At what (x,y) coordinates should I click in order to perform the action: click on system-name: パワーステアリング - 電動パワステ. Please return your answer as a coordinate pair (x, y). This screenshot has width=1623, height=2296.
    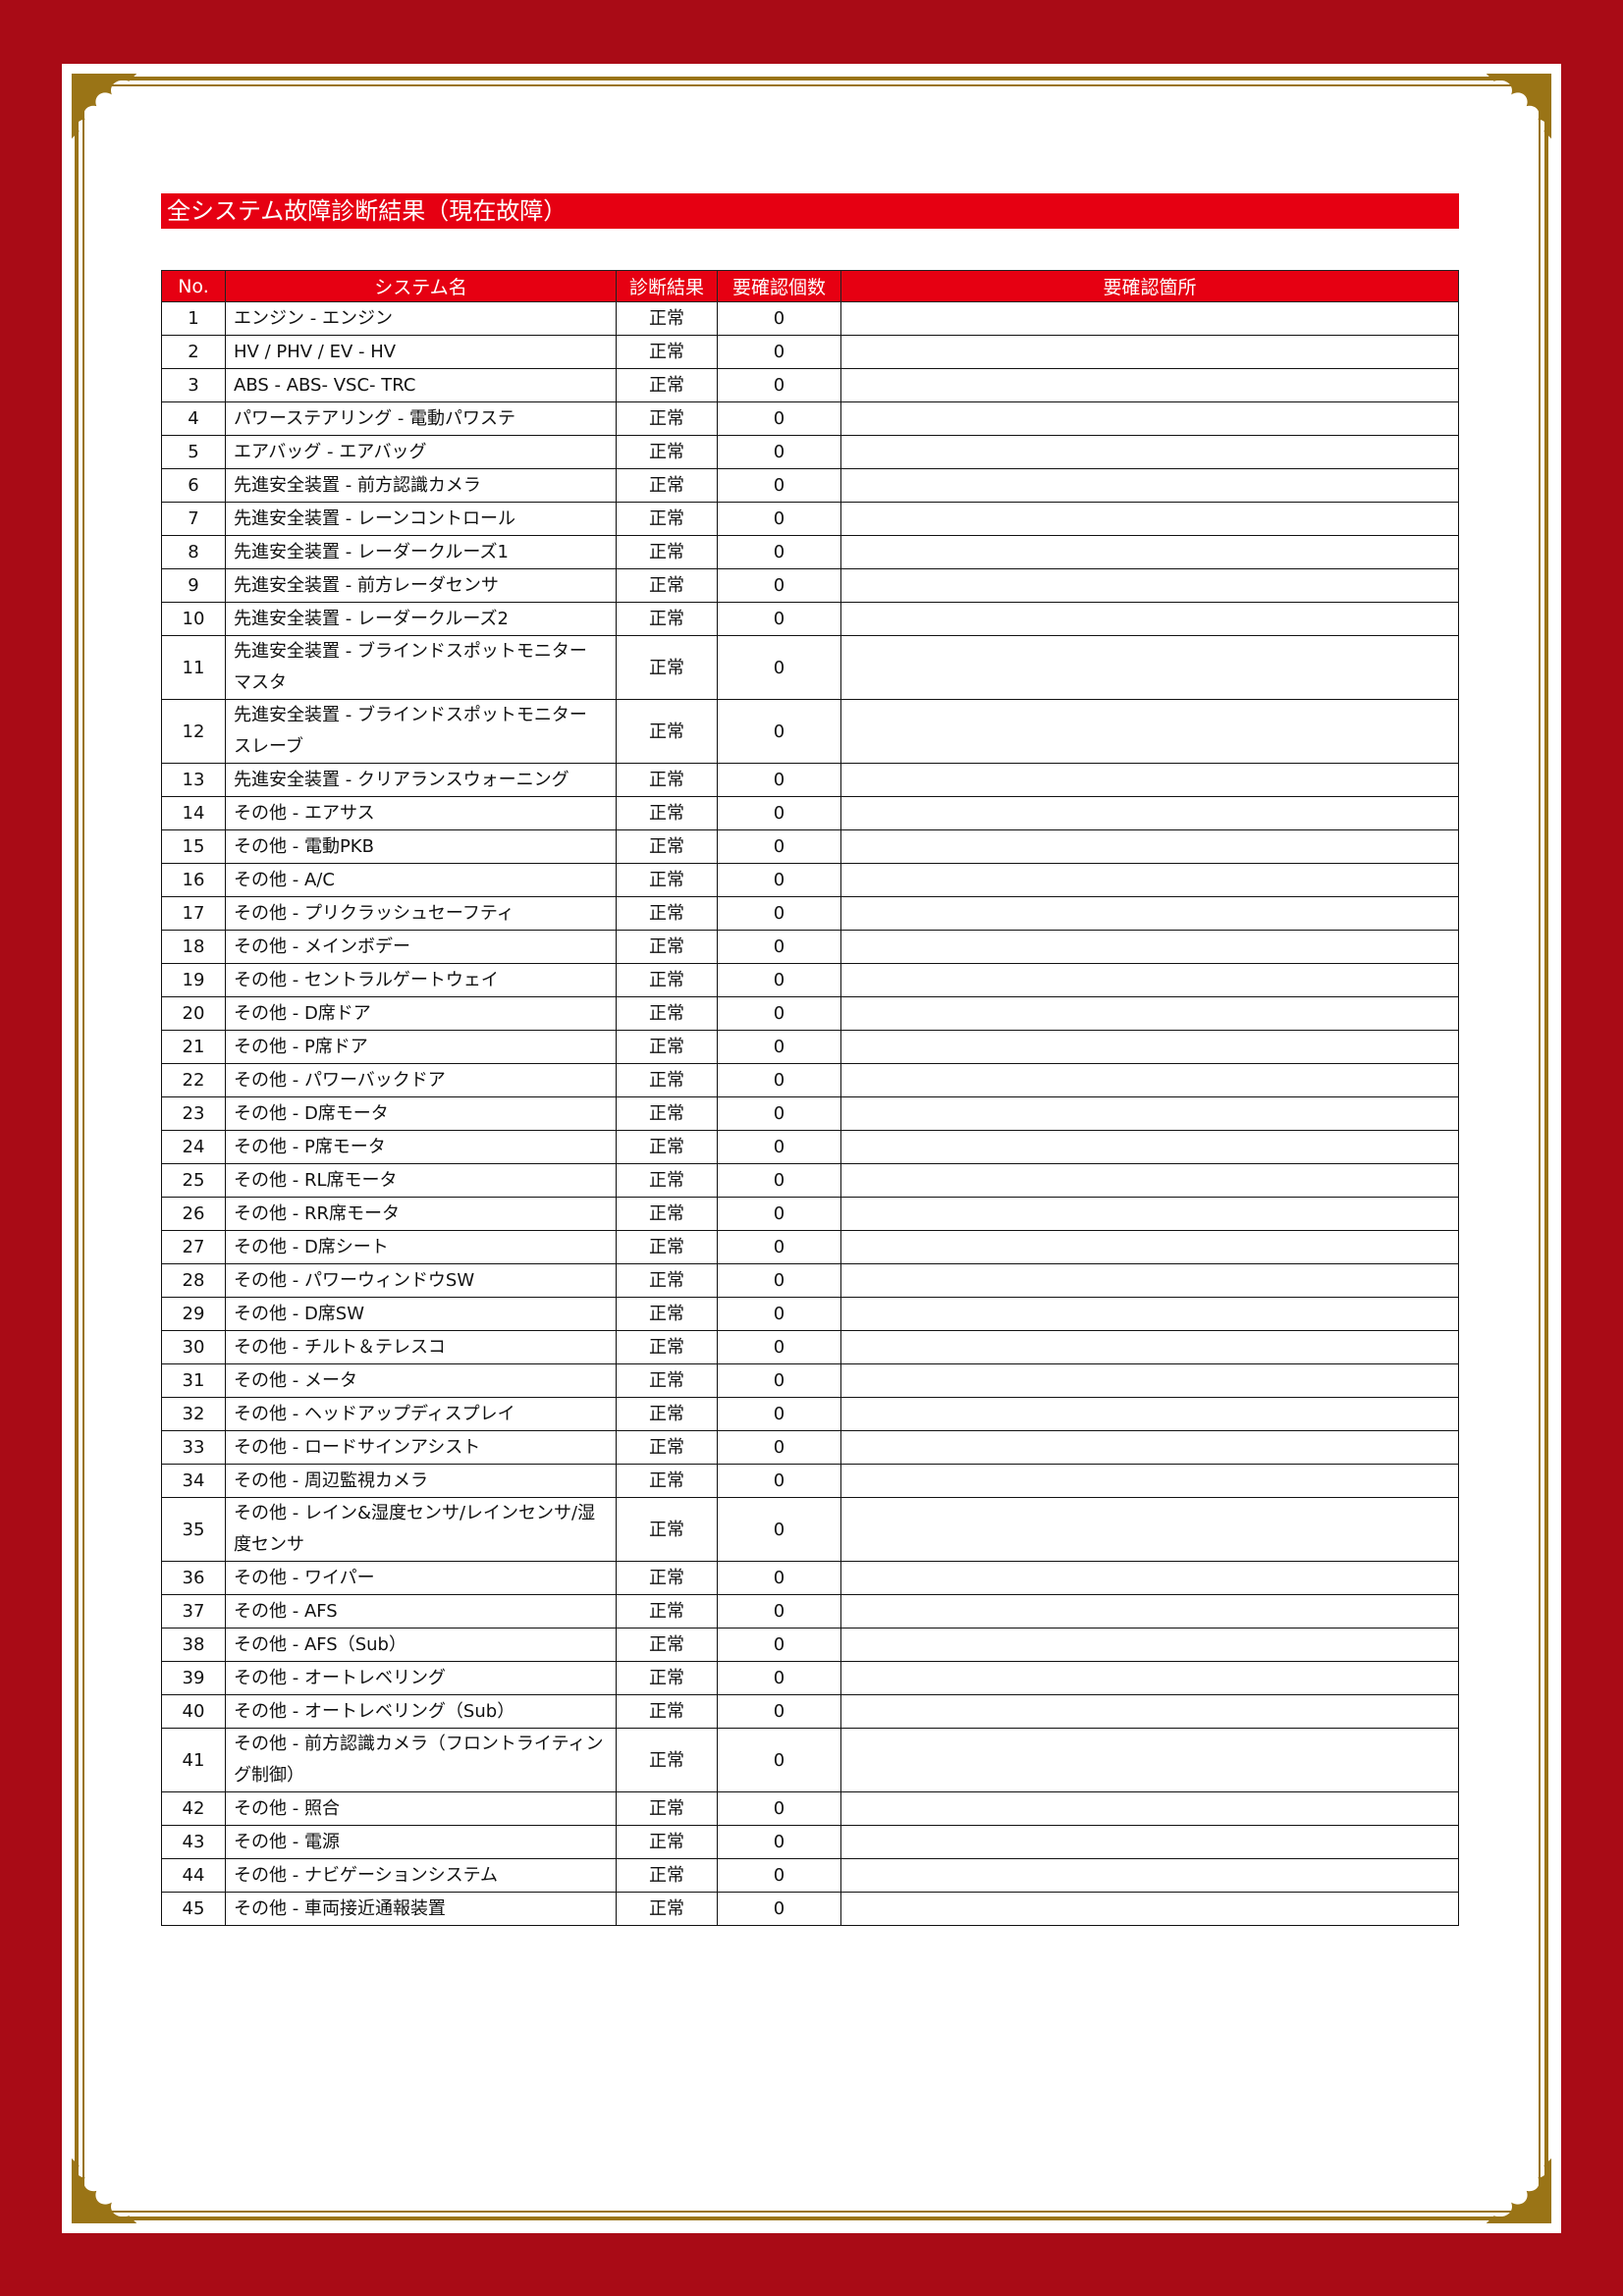
    Looking at the image, I should click on (421, 419).